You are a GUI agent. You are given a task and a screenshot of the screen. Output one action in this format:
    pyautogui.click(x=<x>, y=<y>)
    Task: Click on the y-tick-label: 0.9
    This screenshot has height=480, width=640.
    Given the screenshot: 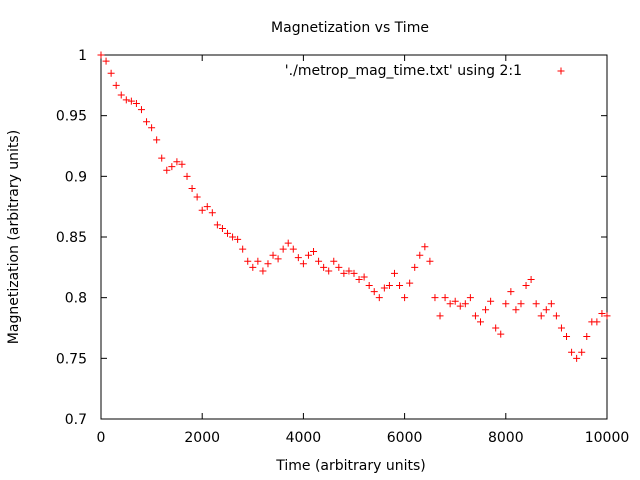 What is the action you would take?
    pyautogui.click(x=76, y=177)
    